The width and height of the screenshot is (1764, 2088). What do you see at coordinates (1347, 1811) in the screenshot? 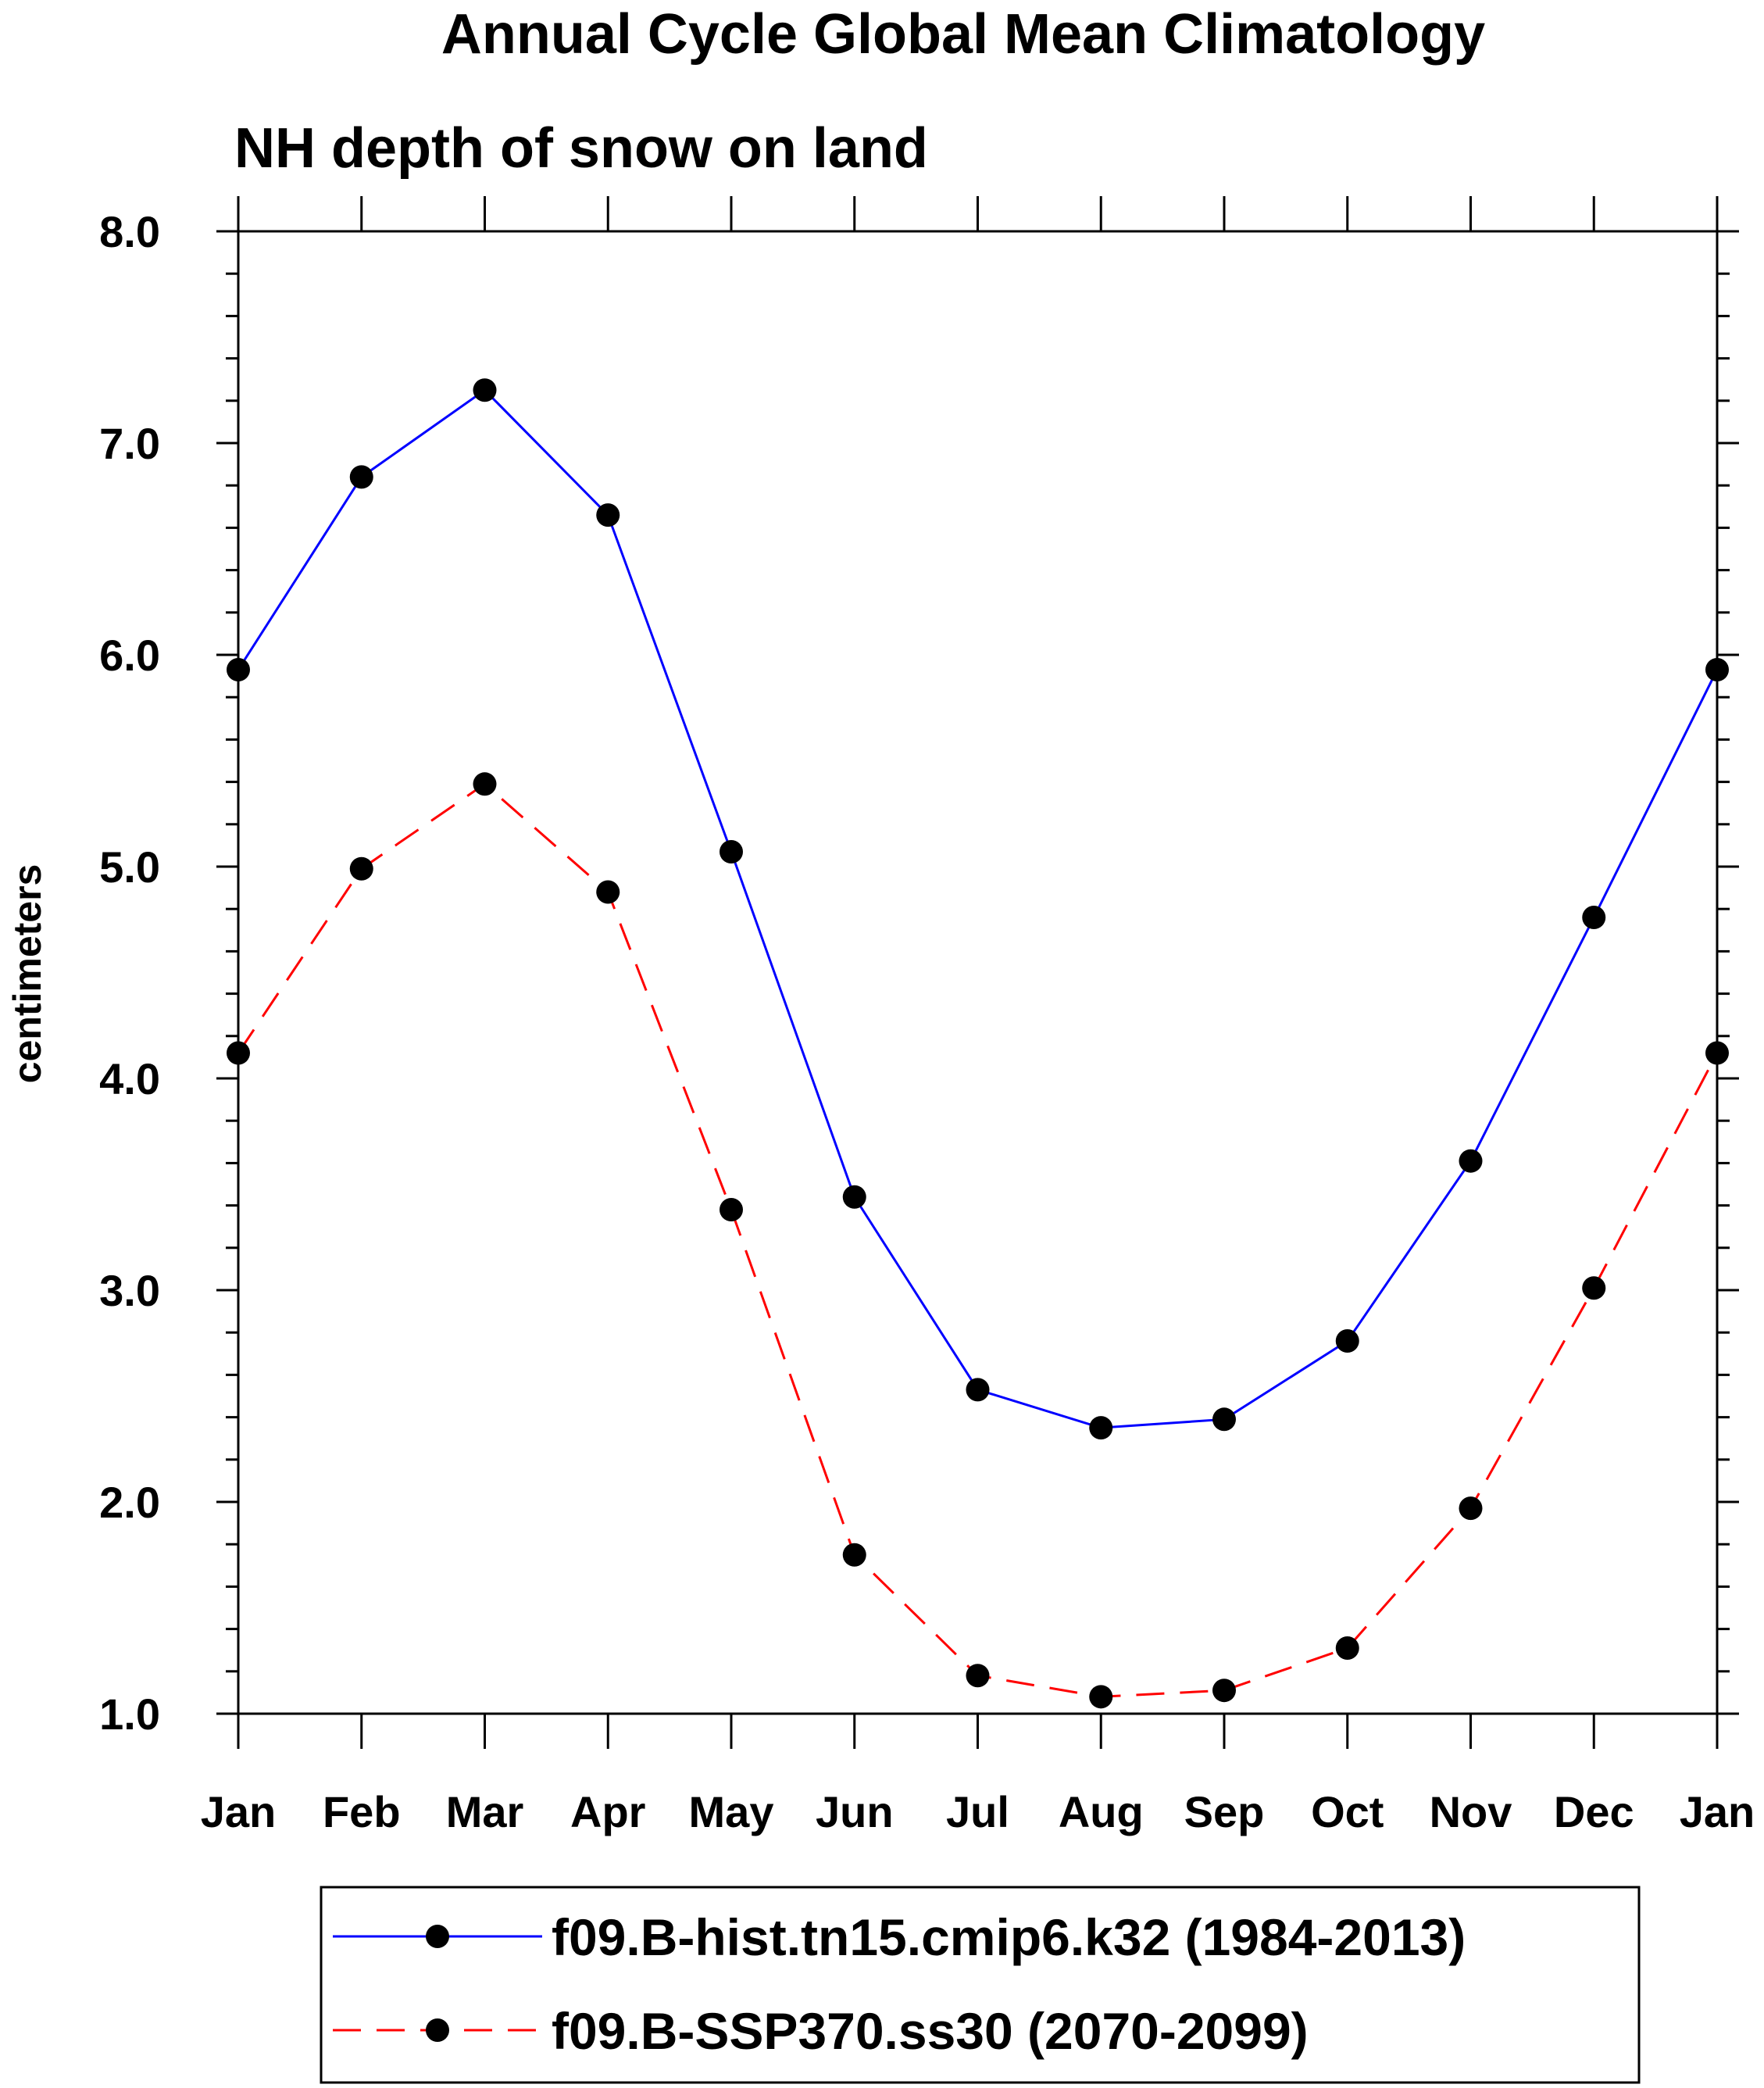
I see `x-tick-label: Oct` at bounding box center [1347, 1811].